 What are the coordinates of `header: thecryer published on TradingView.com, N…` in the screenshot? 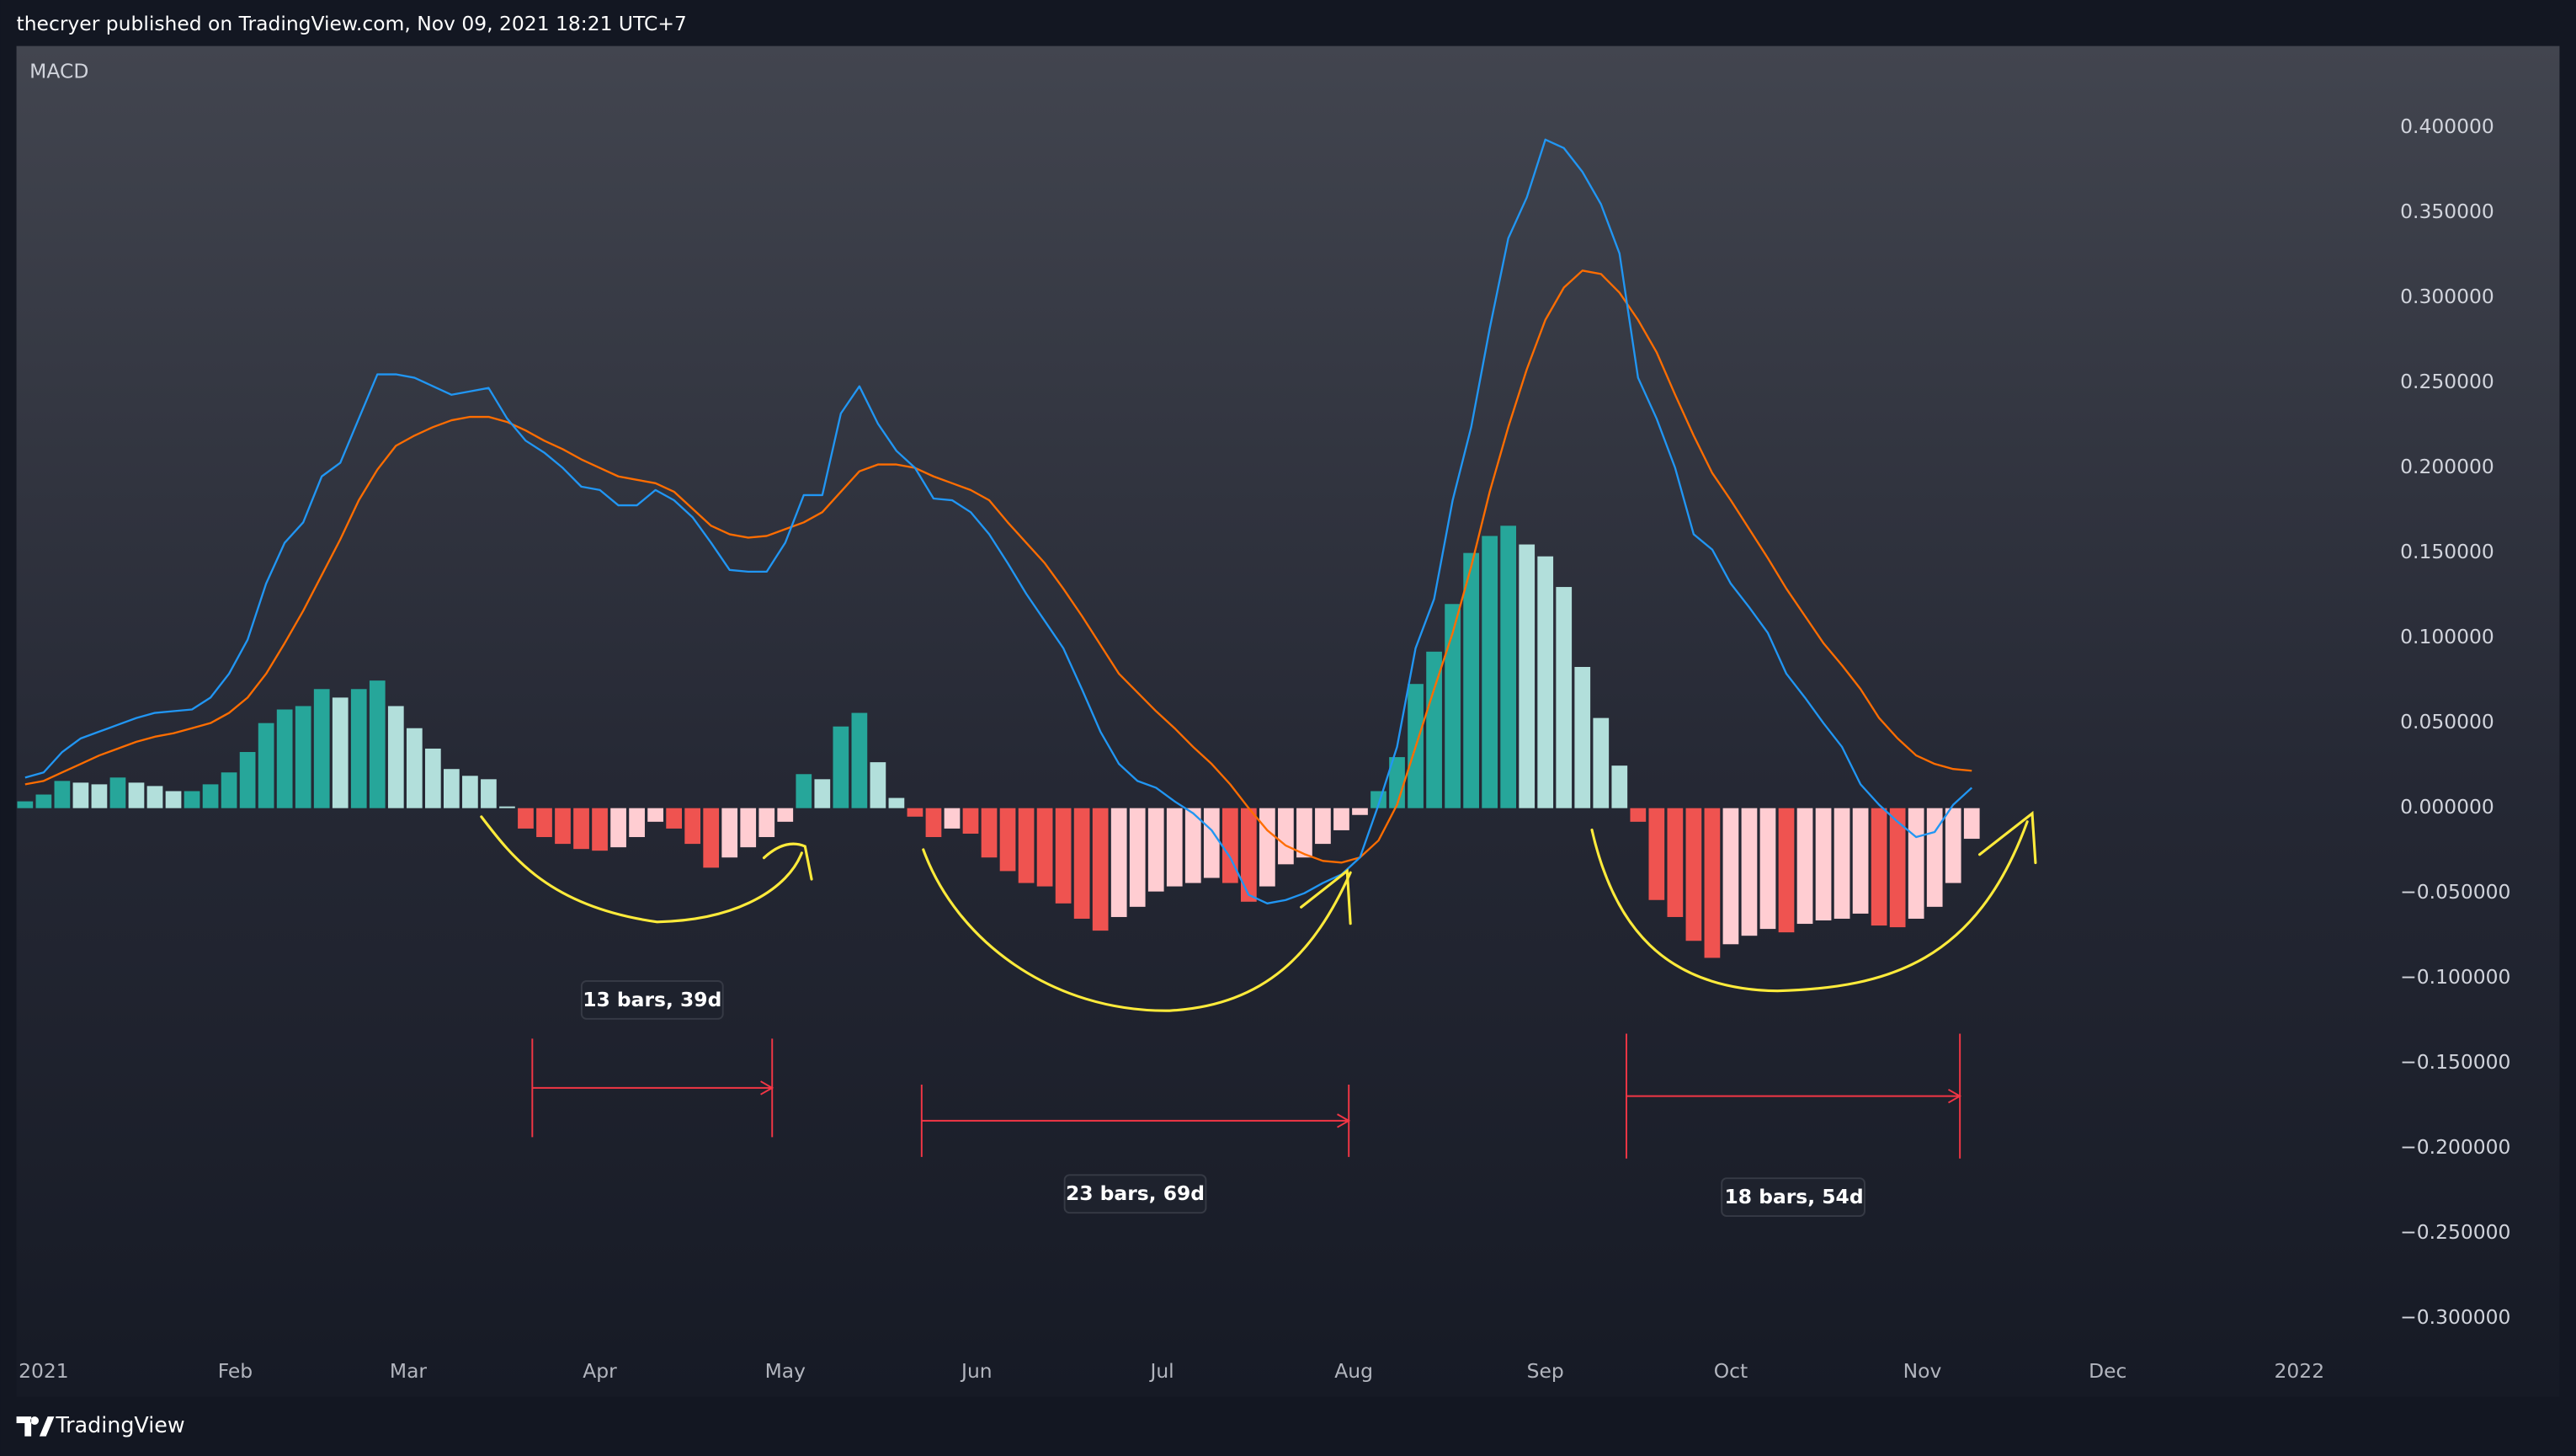 It's located at (352, 23).